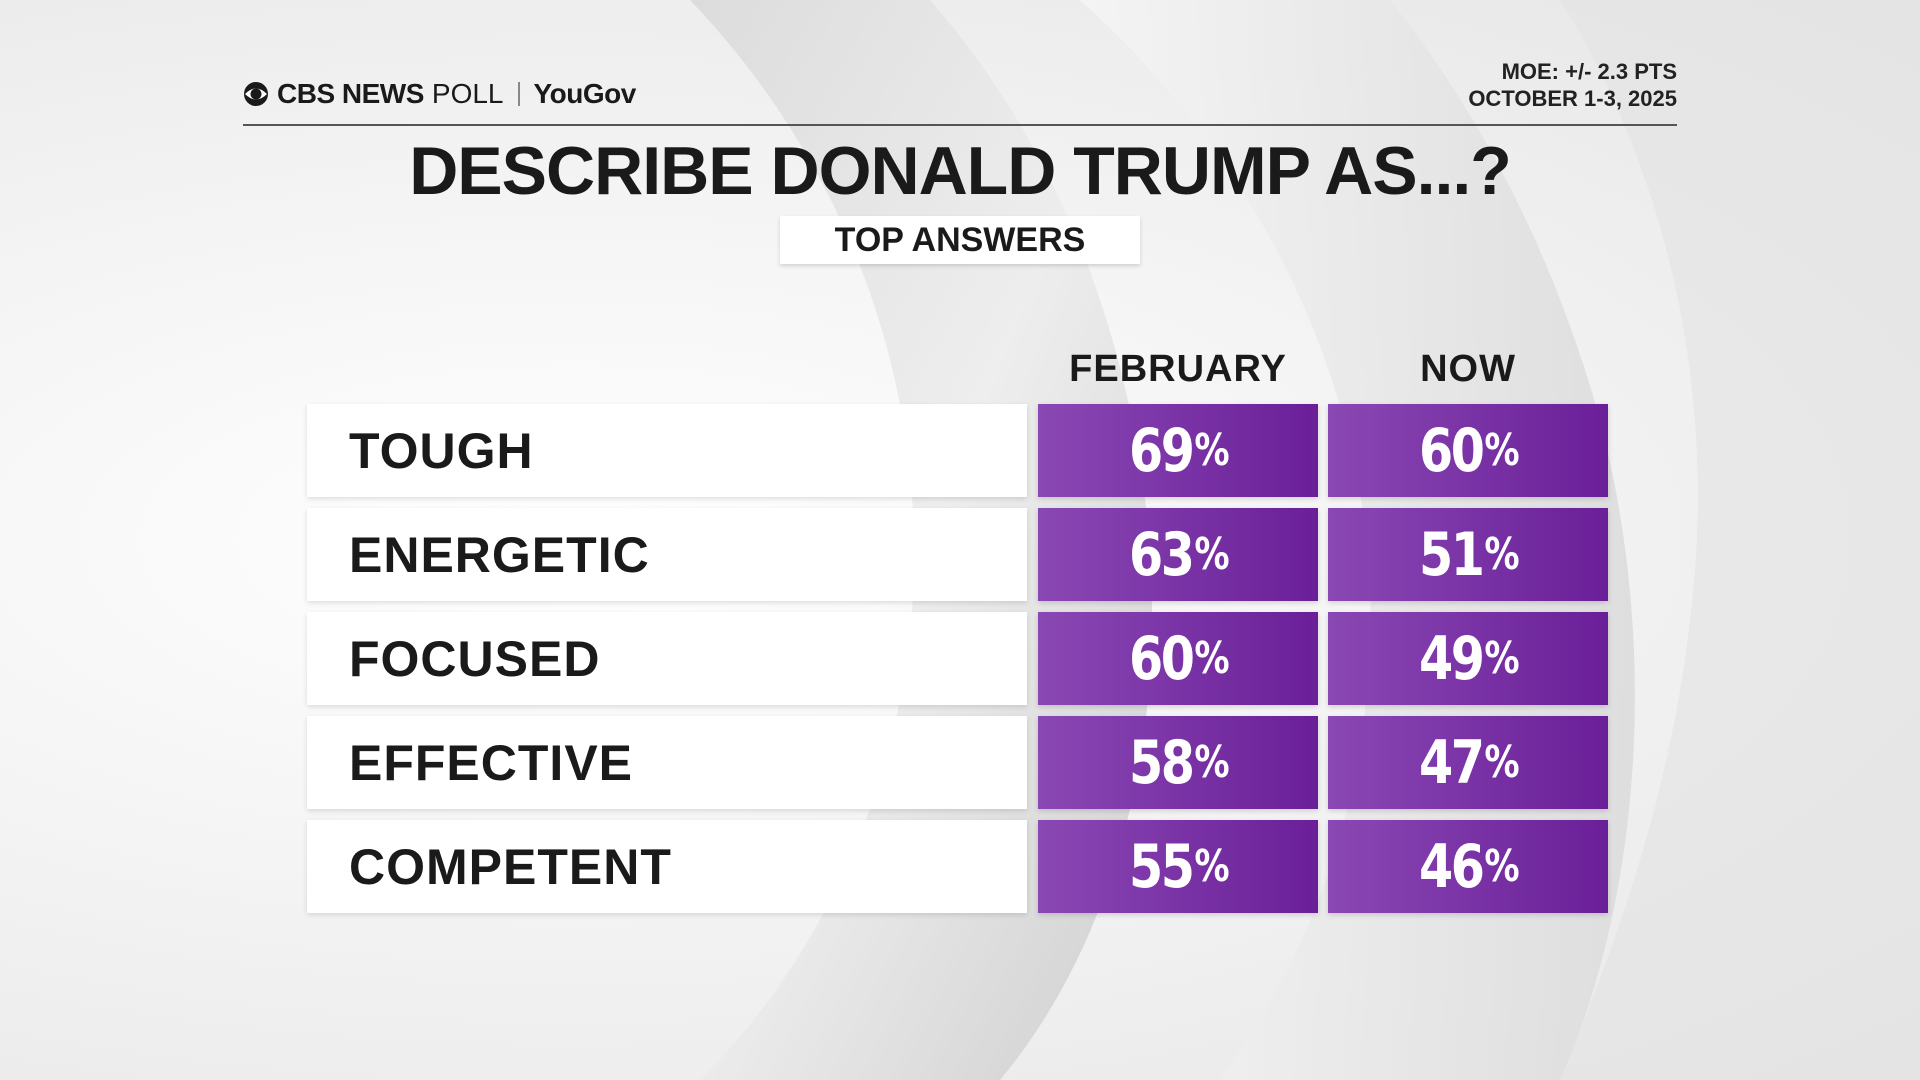 Image resolution: width=1920 pixels, height=1080 pixels. I want to click on brand-logo: CBS NEWS POLL YouGov, so click(439, 94).